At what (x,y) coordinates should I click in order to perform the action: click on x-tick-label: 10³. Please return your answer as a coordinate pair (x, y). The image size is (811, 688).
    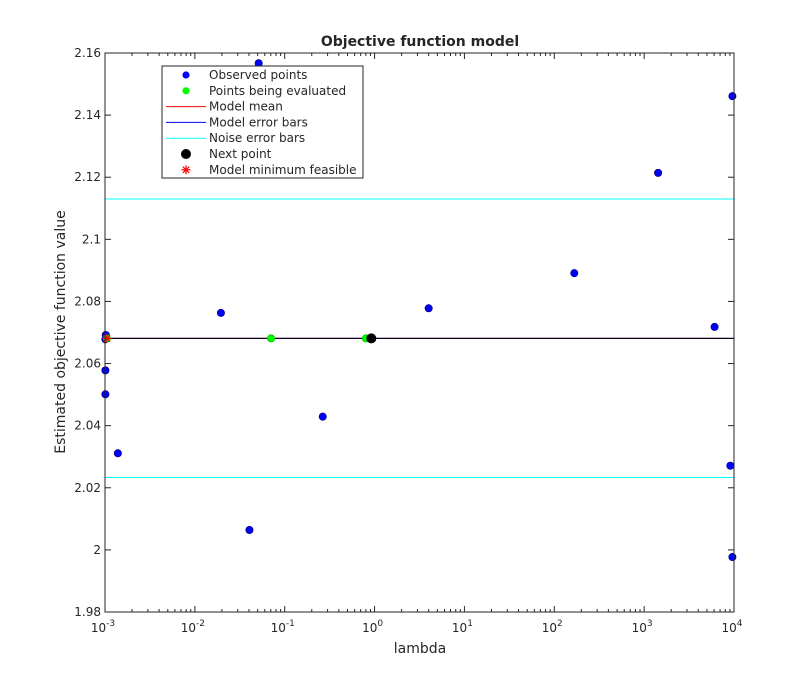
    Looking at the image, I should click on (642, 627).